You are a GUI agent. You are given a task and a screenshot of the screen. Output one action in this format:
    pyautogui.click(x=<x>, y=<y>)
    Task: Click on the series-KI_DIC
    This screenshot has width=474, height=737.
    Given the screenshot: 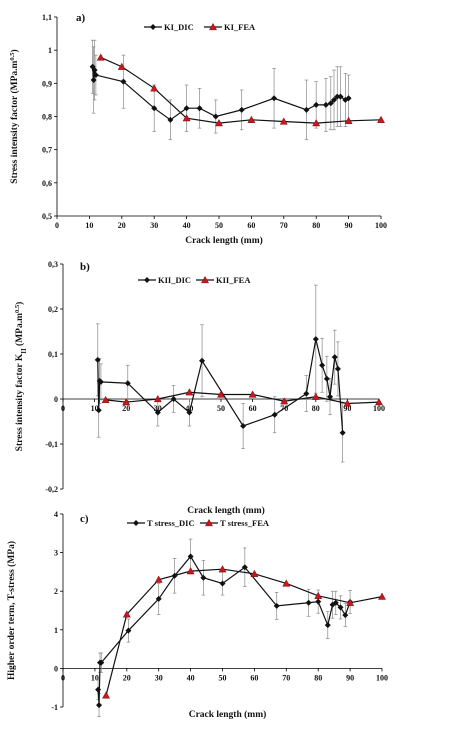 What is the action you would take?
    pyautogui.click(x=220, y=90)
    